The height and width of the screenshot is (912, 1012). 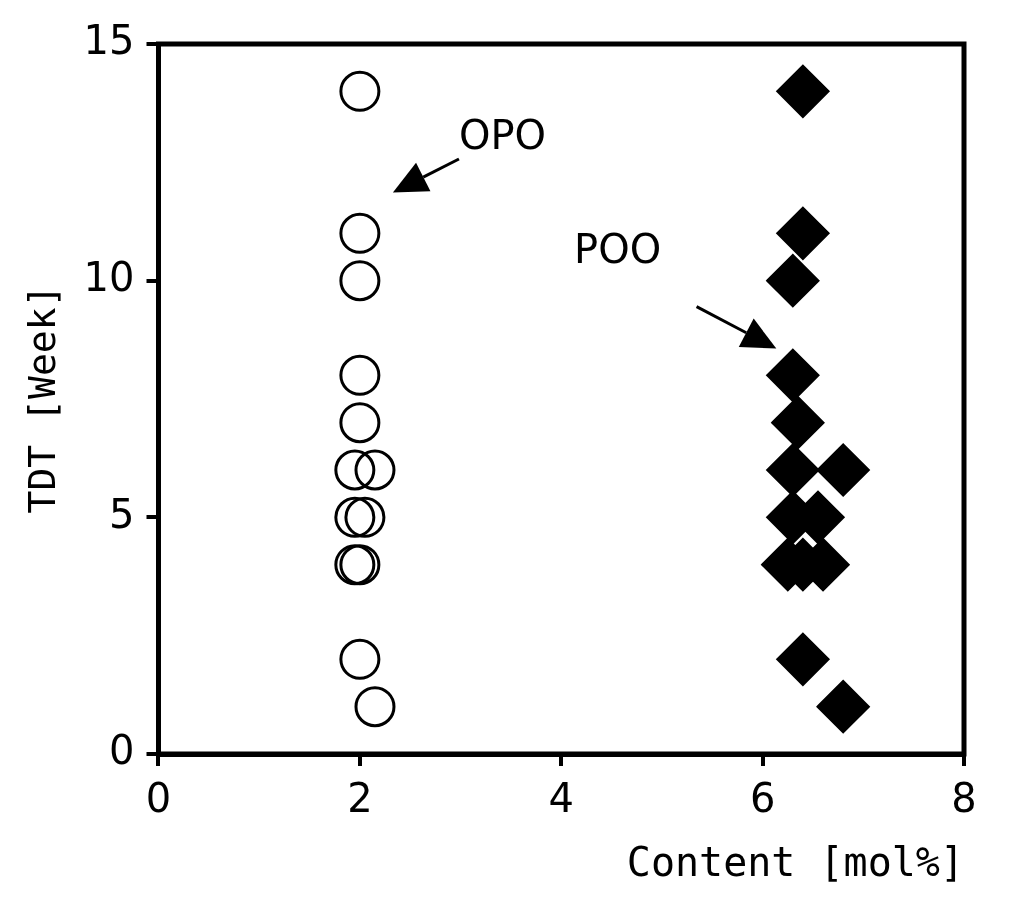 I want to click on y-tick-label: 10, so click(x=109, y=277).